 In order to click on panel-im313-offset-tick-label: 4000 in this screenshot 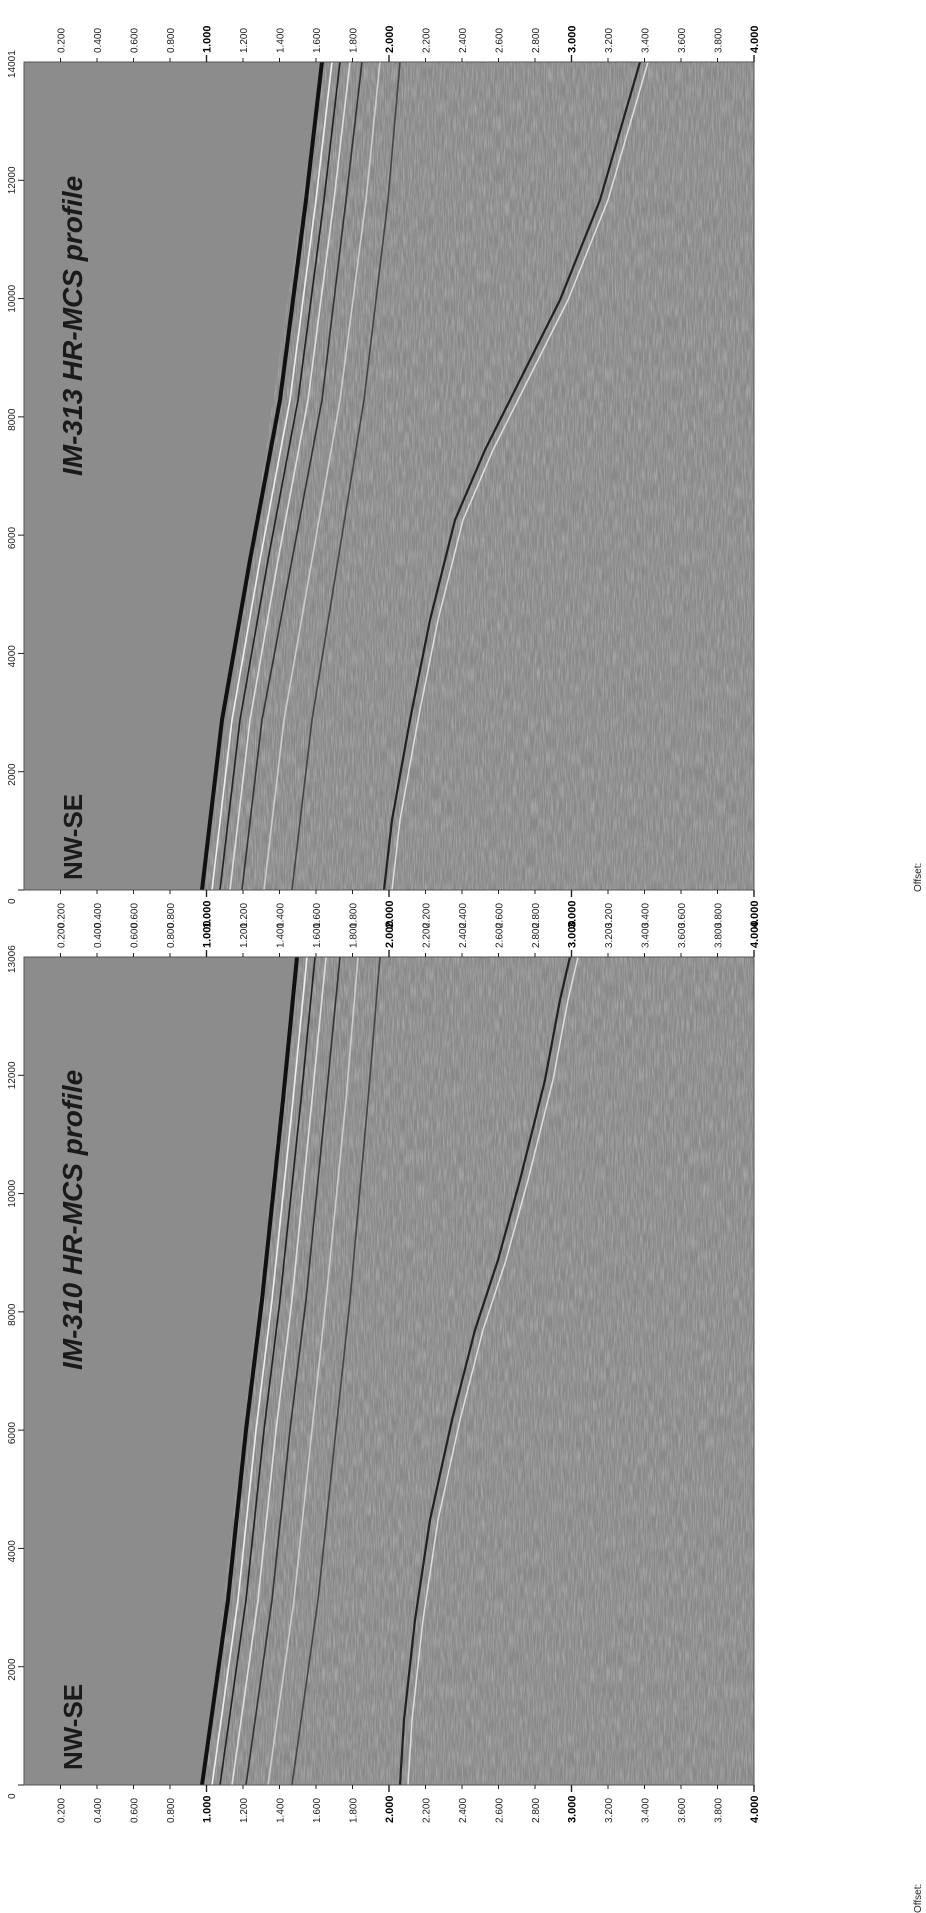, I will do `click(12, 656)`.